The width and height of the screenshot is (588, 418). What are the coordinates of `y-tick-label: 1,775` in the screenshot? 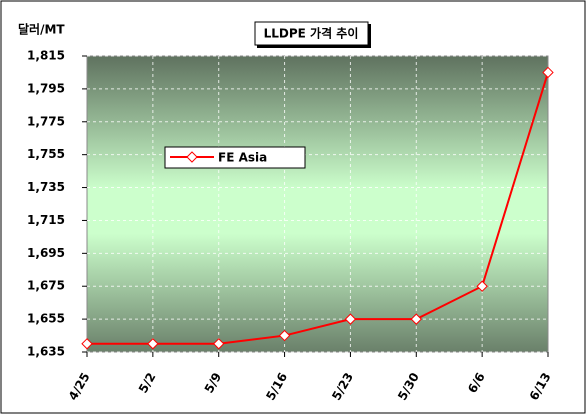 It's located at (46, 121).